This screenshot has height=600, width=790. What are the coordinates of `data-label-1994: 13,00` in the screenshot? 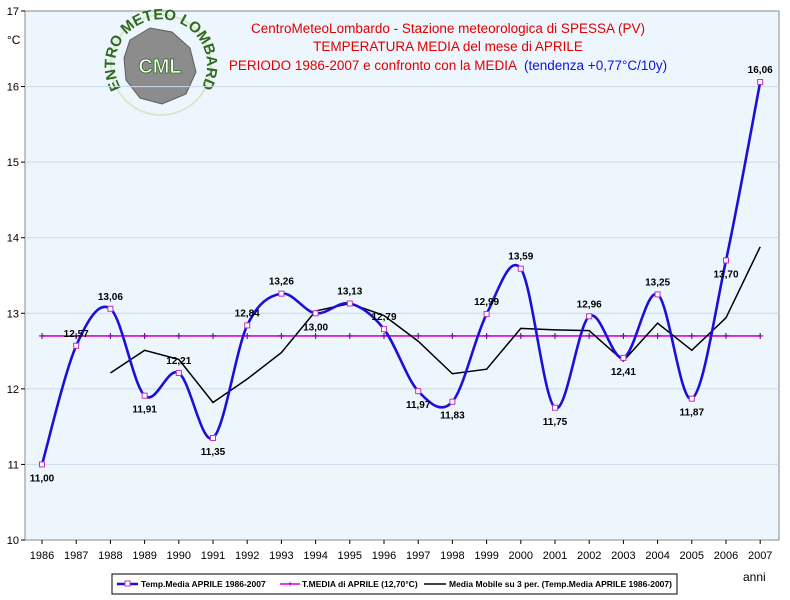 It's located at (315, 327).